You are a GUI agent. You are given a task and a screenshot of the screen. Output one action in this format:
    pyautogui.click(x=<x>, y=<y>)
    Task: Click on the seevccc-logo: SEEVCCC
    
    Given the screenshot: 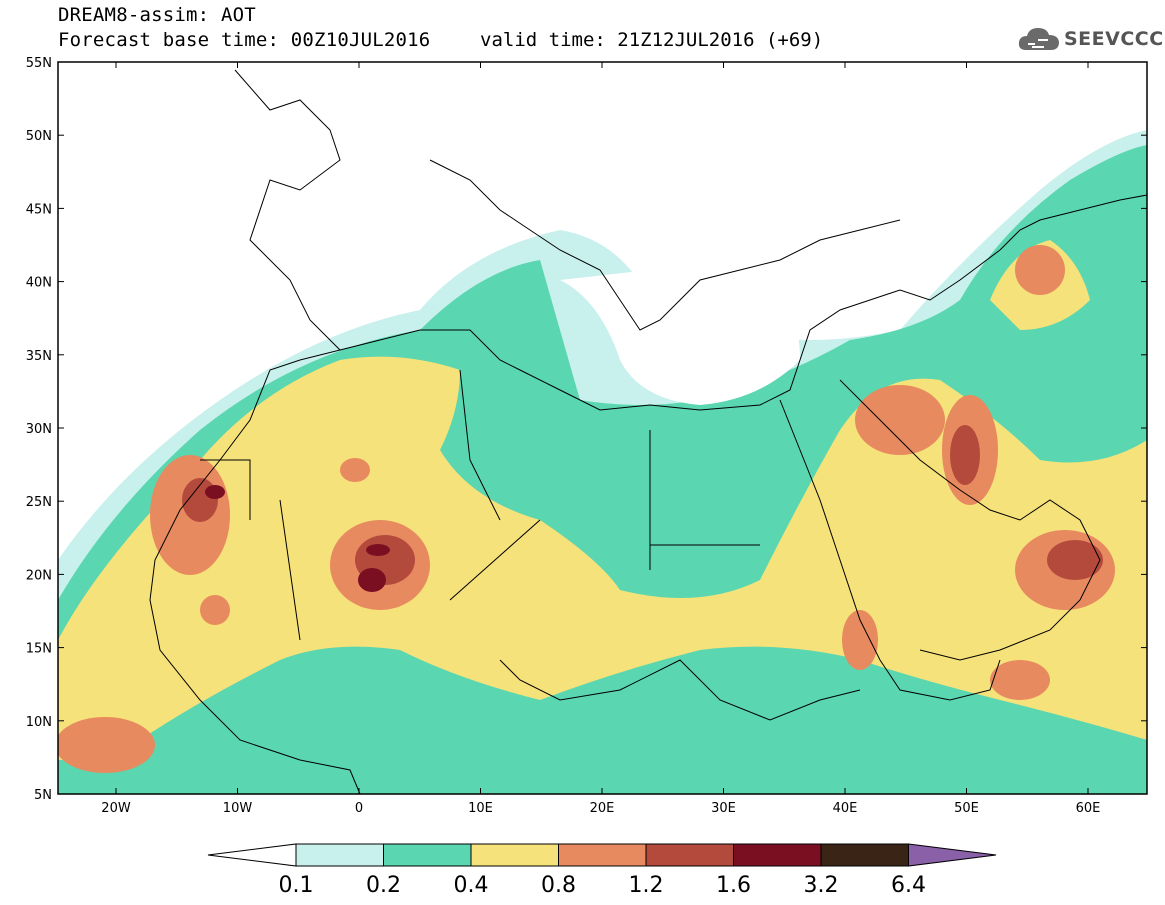 What is the action you would take?
    pyautogui.click(x=1091, y=39)
    